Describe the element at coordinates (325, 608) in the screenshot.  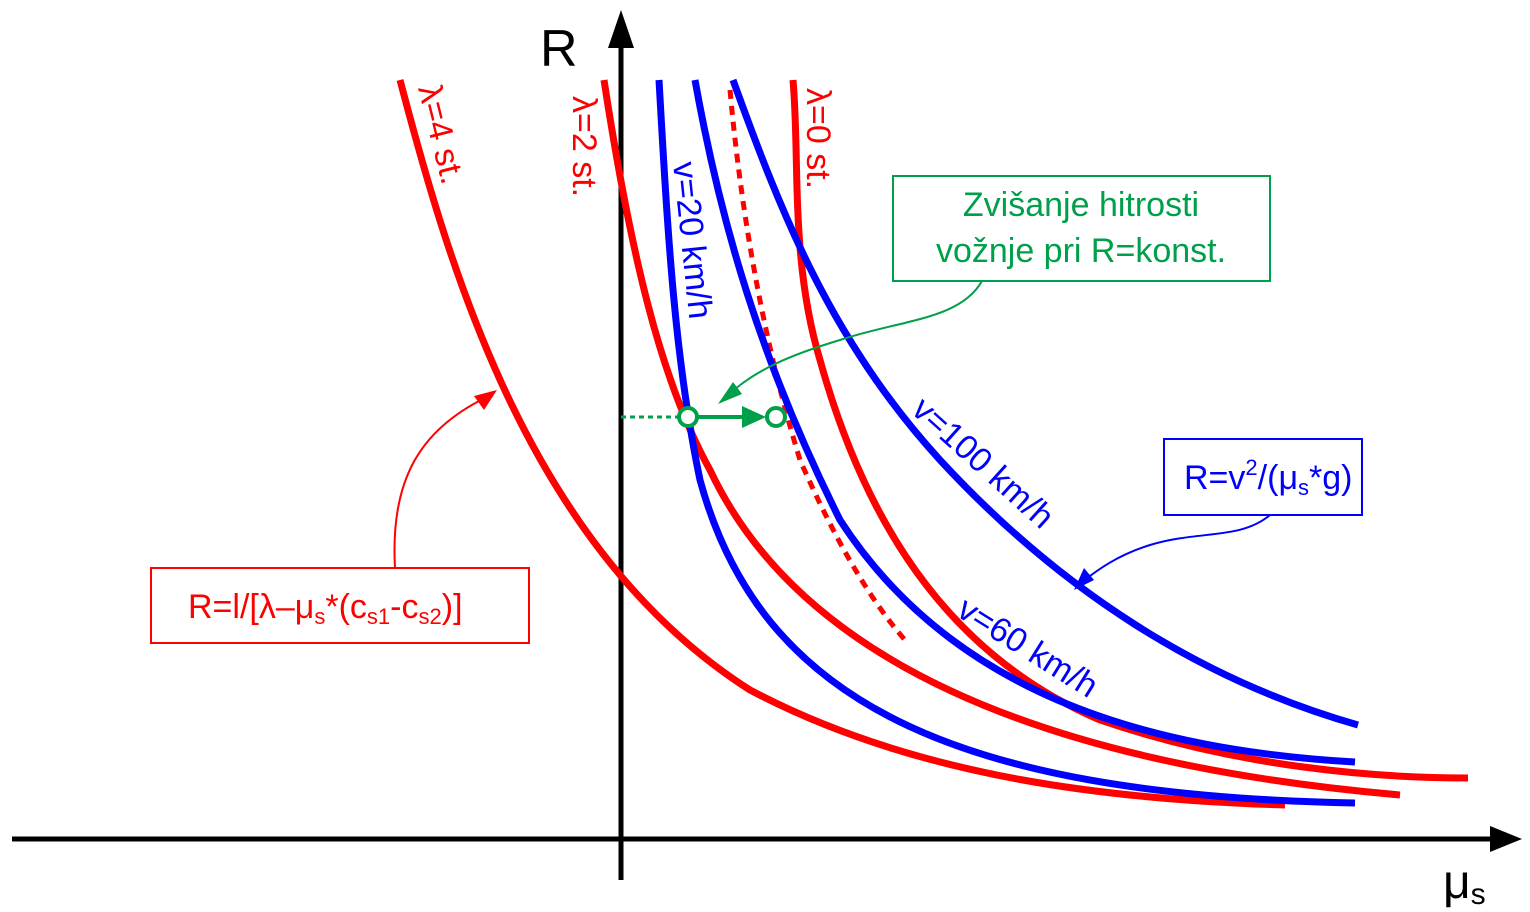
I see `red-formula: R=l/[λ–μs*(cs1-cs2)]` at that location.